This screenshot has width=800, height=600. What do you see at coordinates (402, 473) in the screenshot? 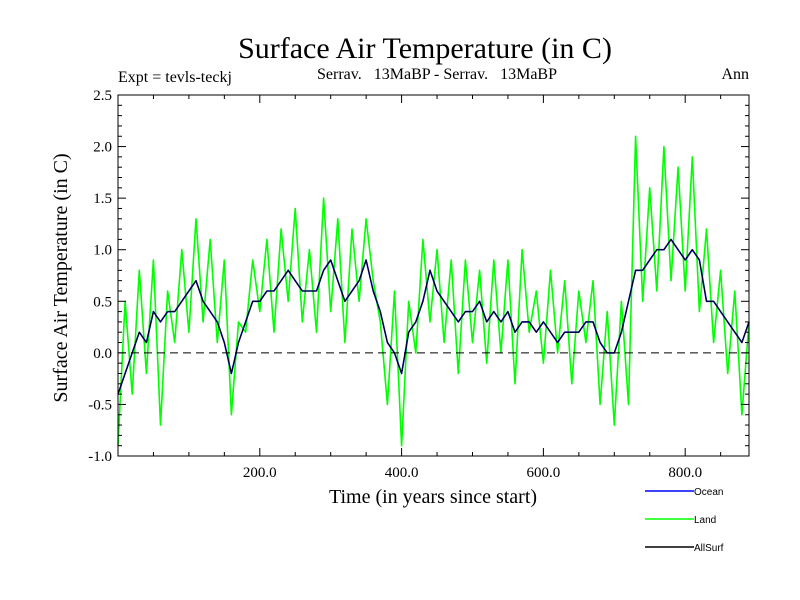
I see `x-tick-label: 400.0` at bounding box center [402, 473].